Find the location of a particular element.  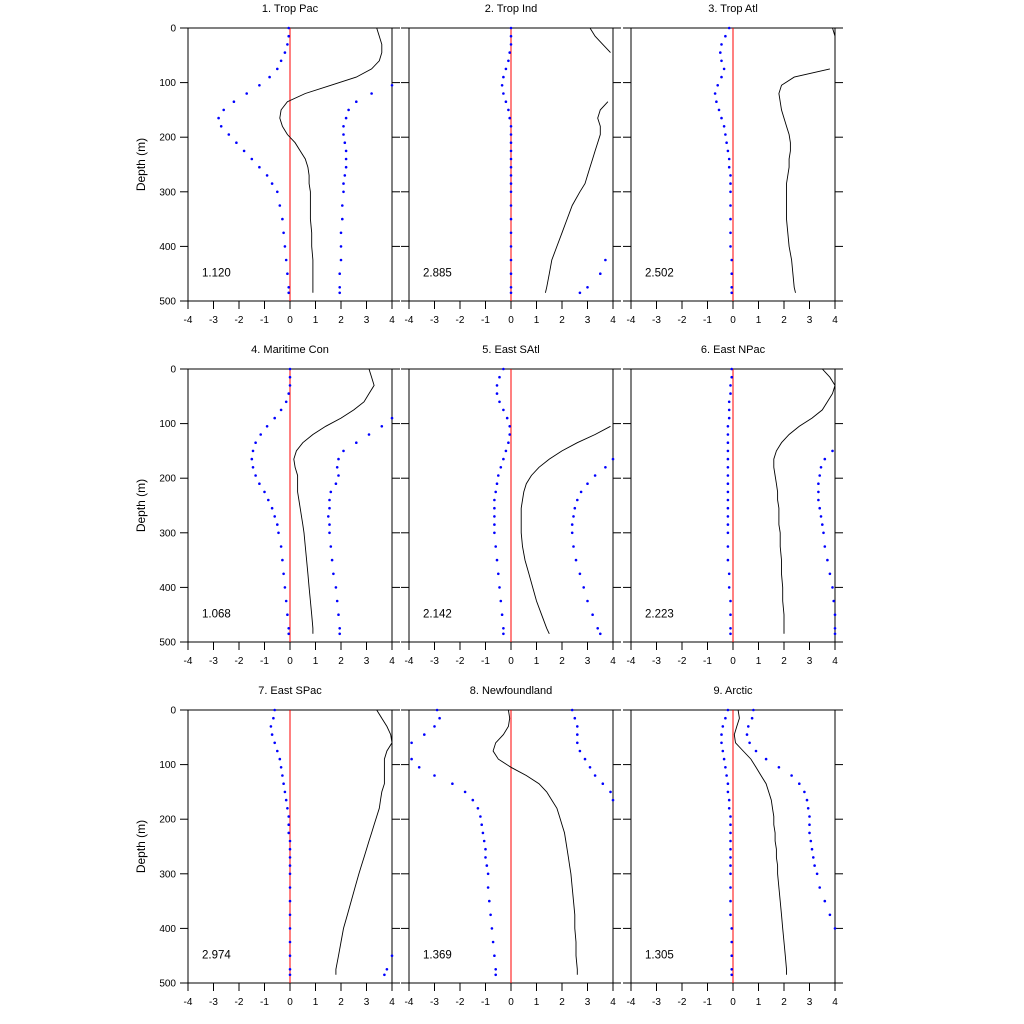

panel-title: 1. Trop Pac is located at coordinates (290, 9).